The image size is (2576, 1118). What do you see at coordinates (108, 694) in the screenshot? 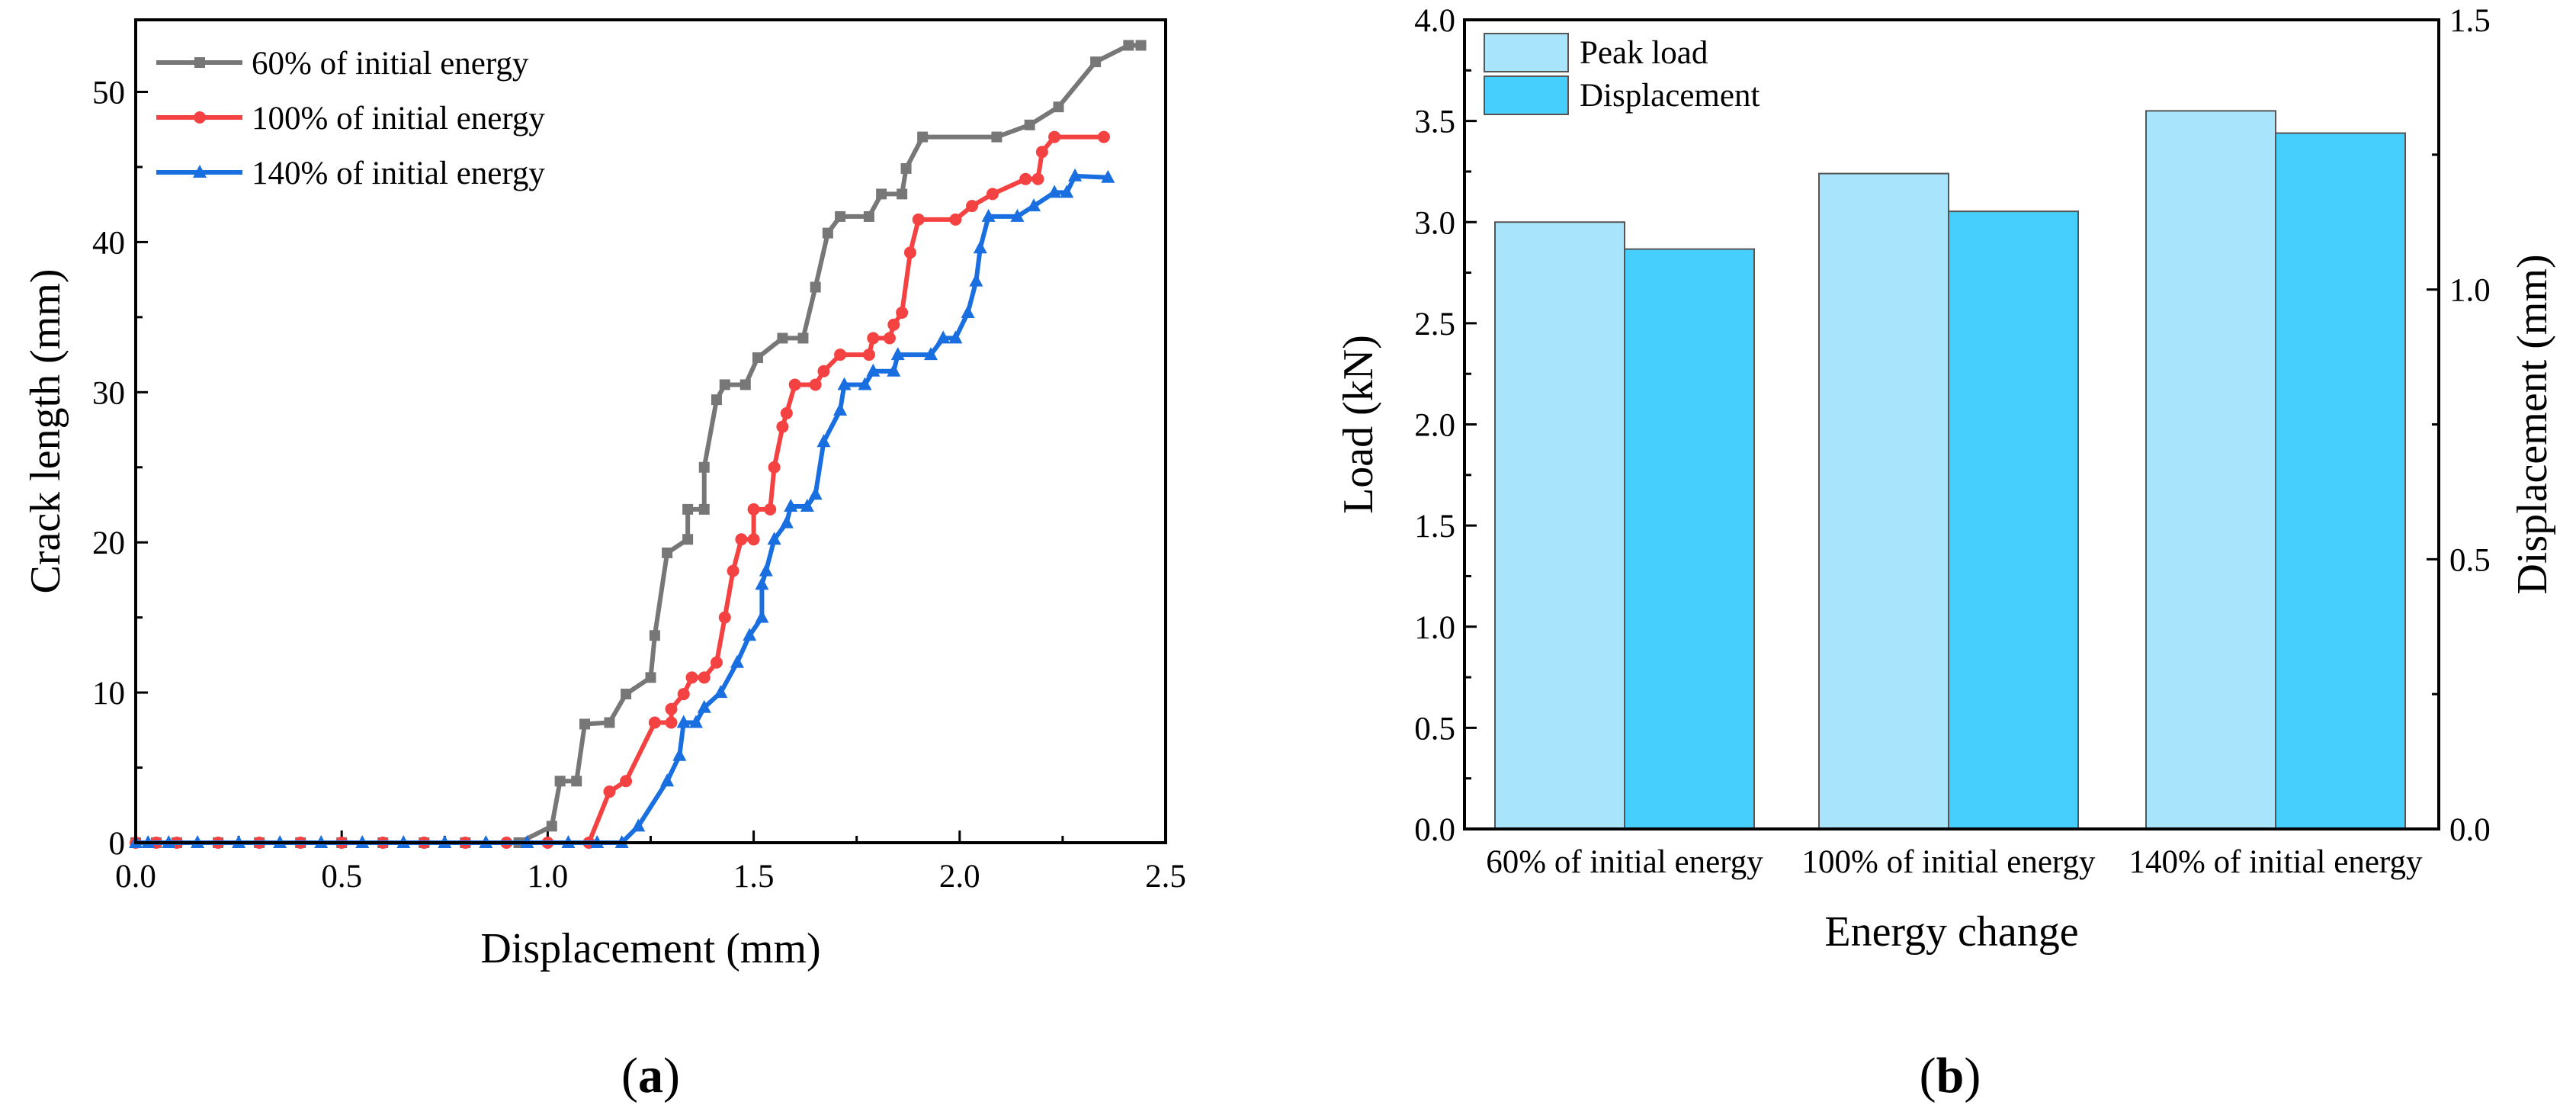
I see `y-tick-label: 10` at bounding box center [108, 694].